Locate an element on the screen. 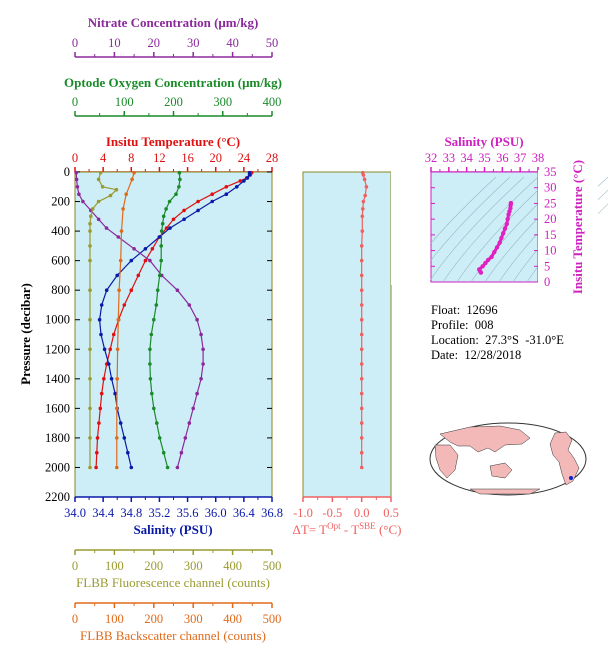  oxygen-axis: 0 100 200 300 400 is located at coordinates (176, 106).